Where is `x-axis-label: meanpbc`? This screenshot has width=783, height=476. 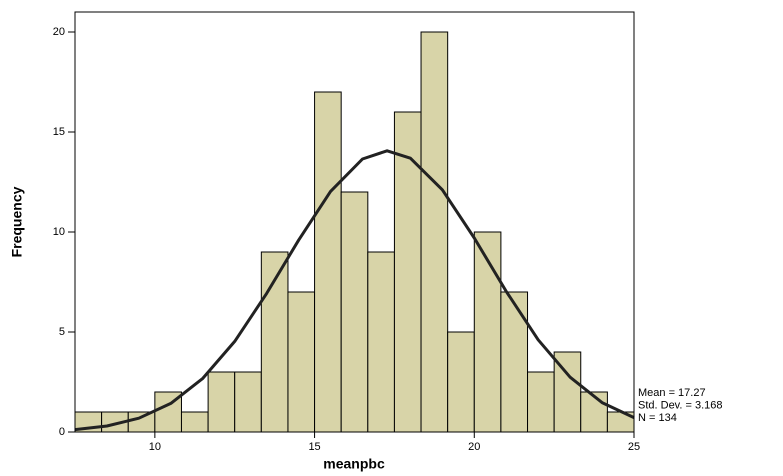
x-axis-label: meanpbc is located at coordinates (354, 464).